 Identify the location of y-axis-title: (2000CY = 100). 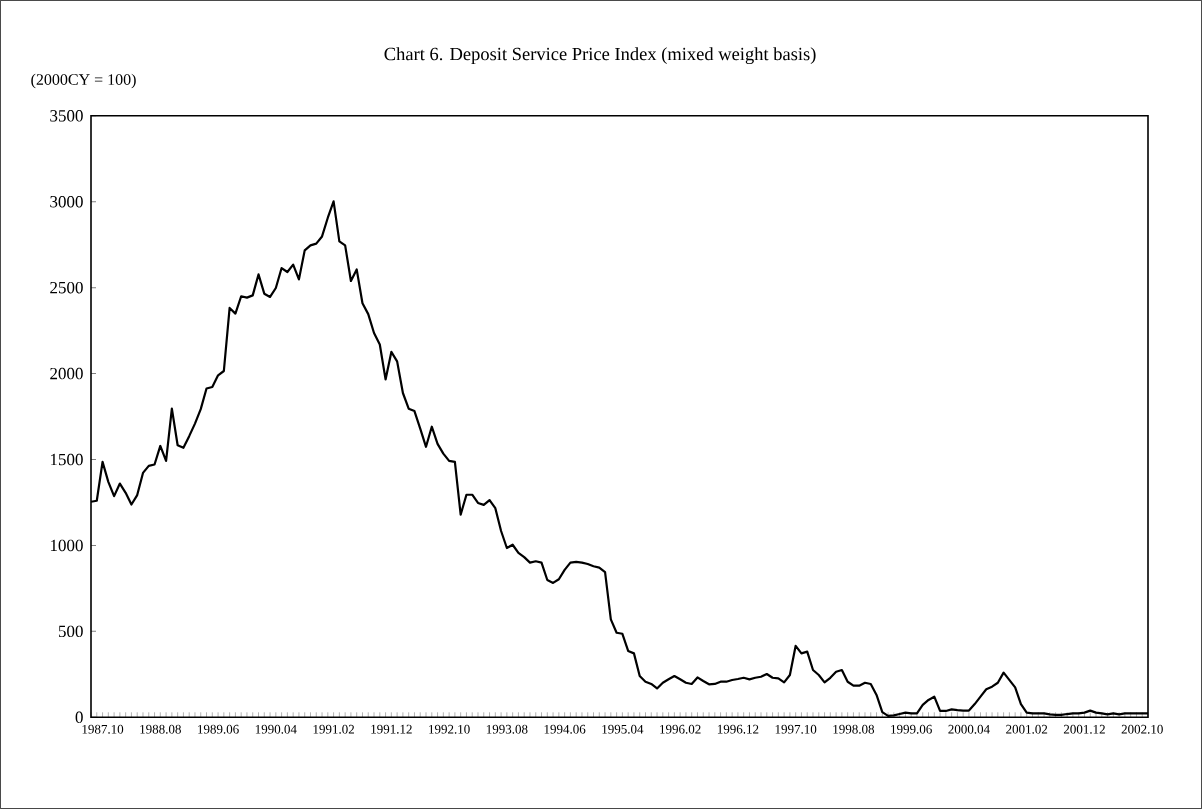
(83, 81).